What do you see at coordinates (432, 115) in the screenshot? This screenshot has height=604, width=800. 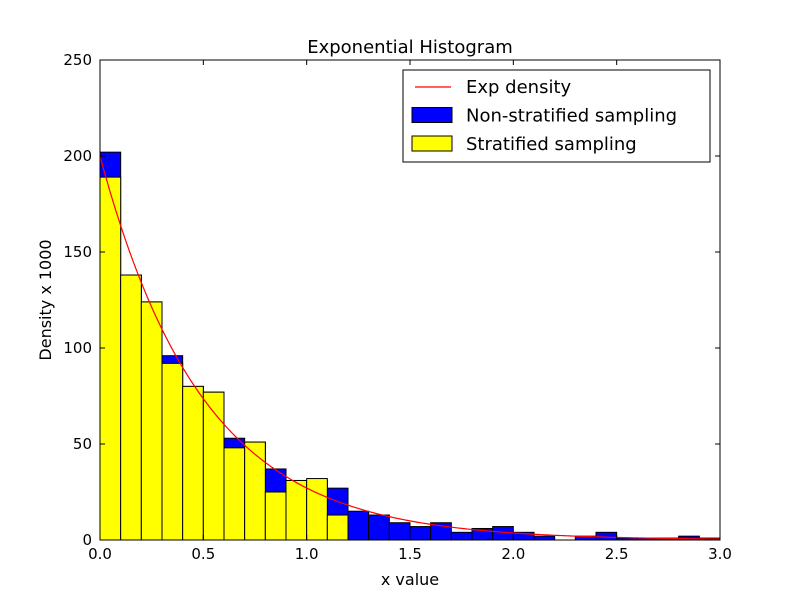 I see `legend-swatch-non-stratified-sampling` at bounding box center [432, 115].